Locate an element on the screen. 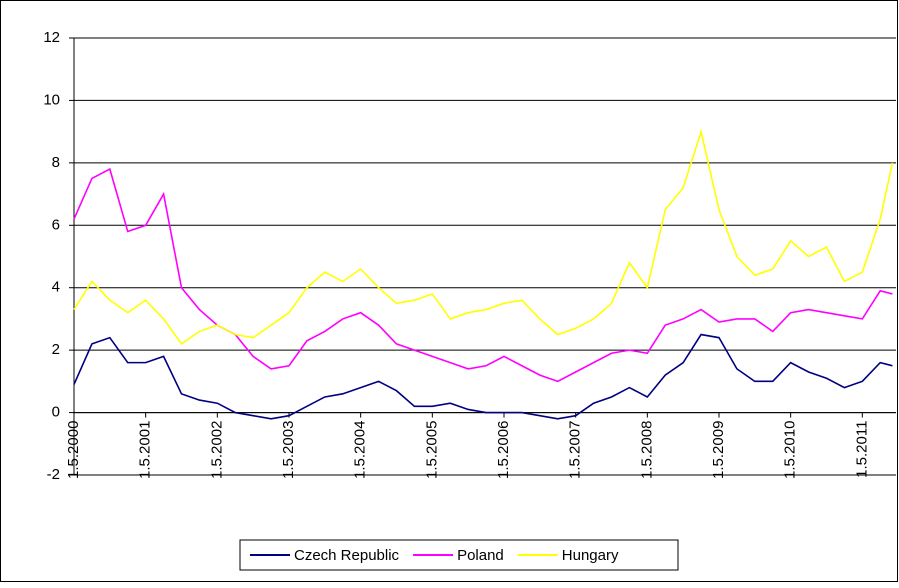 The width and height of the screenshot is (899, 588). x-tick-label: 1.5.2007 is located at coordinates (575, 450).